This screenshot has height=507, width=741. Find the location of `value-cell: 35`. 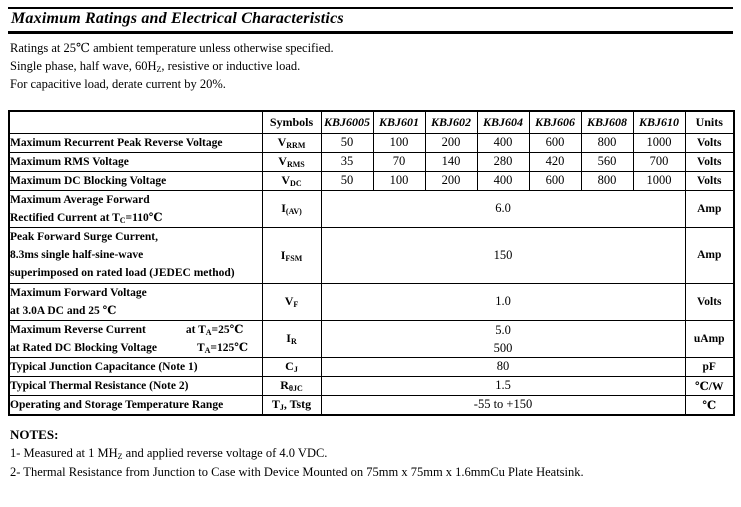

value-cell: 35 is located at coordinates (347, 161).